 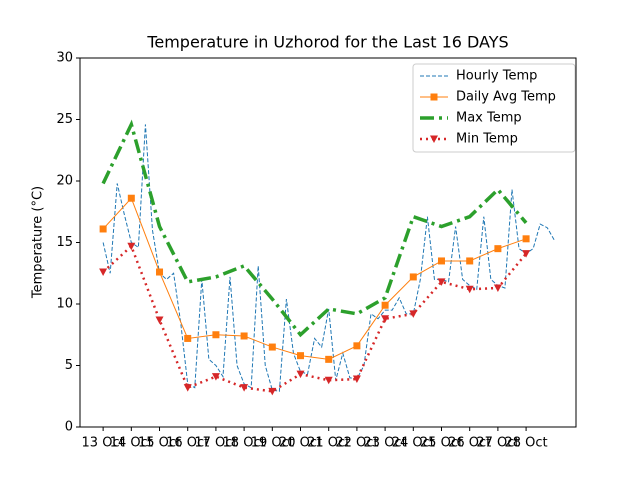 I want to click on y-tick-label: 20, so click(x=64, y=181).